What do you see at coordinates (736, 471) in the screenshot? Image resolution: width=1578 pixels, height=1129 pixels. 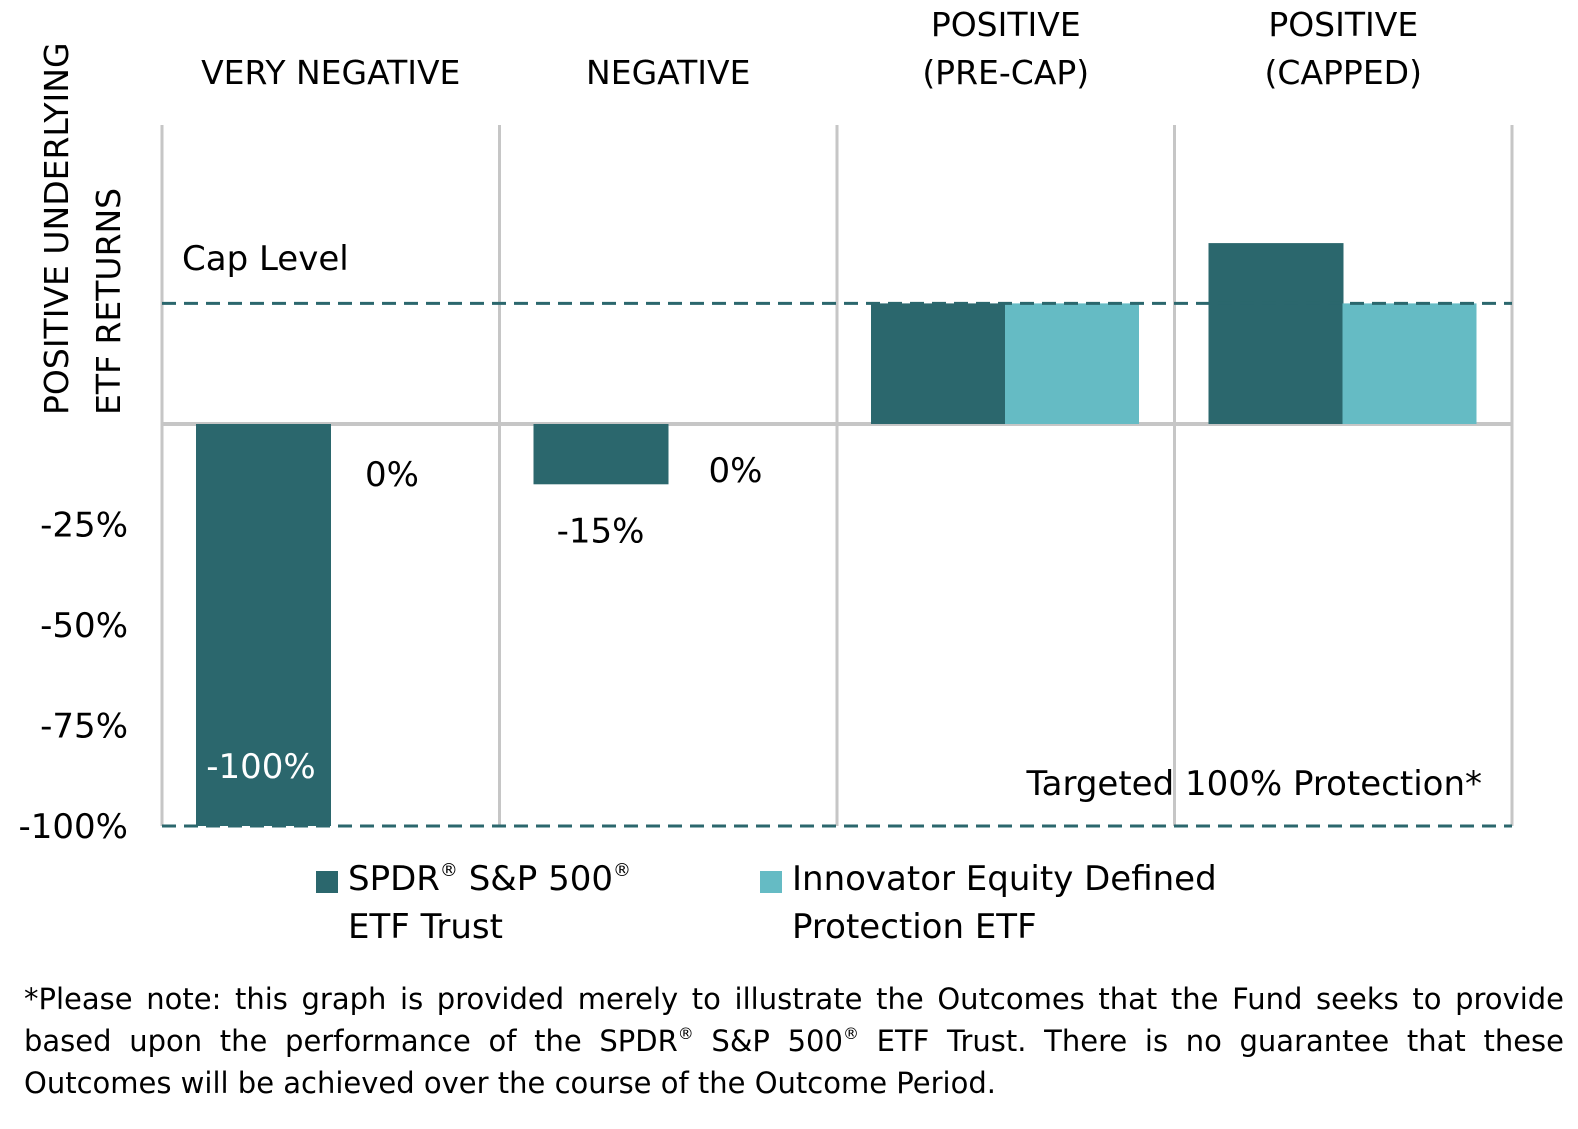 I see `data-label-innovator-1: 0%` at bounding box center [736, 471].